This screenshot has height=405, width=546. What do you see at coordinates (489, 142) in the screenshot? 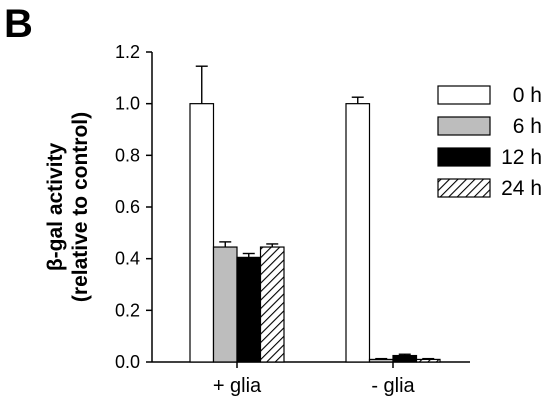
I see `legend: 0 h 6 h 12 h 24 h` at bounding box center [489, 142].